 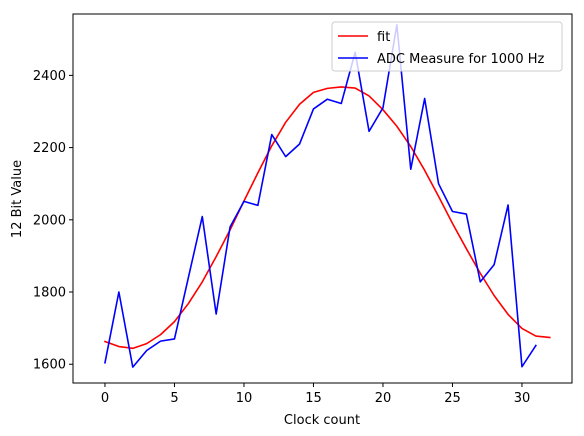 What do you see at coordinates (49, 76) in the screenshot?
I see `y-tick-label: 2400` at bounding box center [49, 76].